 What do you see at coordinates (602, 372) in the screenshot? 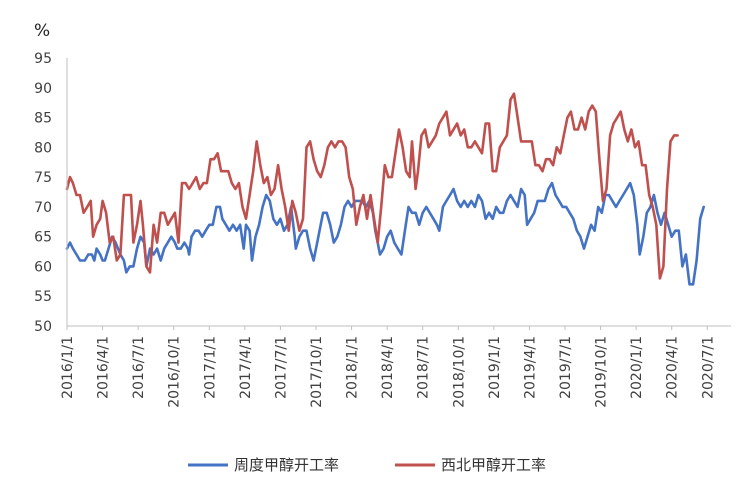
I see `x-tick-label: 2019/10/1` at bounding box center [602, 372].